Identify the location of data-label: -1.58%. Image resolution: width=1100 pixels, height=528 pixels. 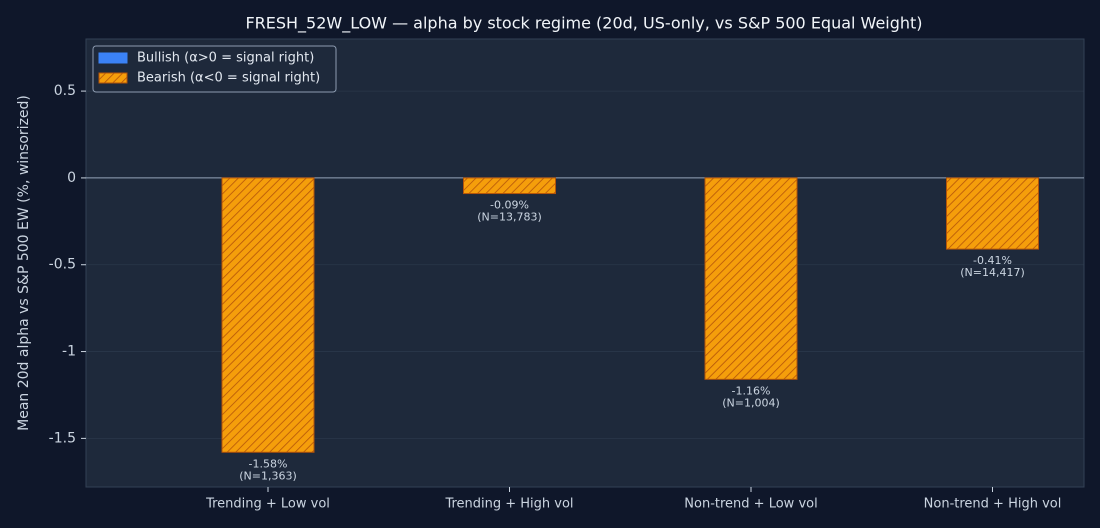
(268, 463).